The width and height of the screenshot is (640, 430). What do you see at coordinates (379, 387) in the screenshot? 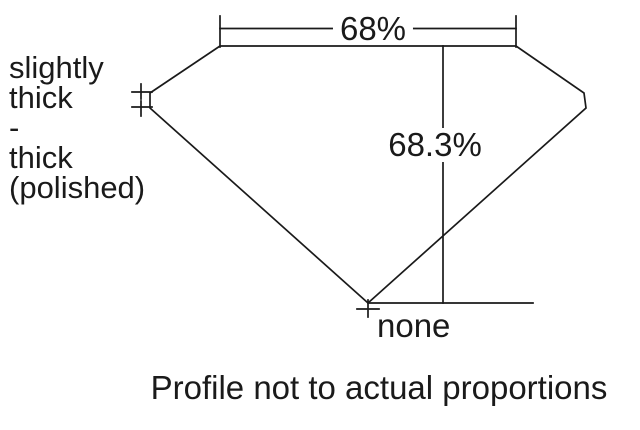
I see `caption: Profile not to actual proportions` at bounding box center [379, 387].